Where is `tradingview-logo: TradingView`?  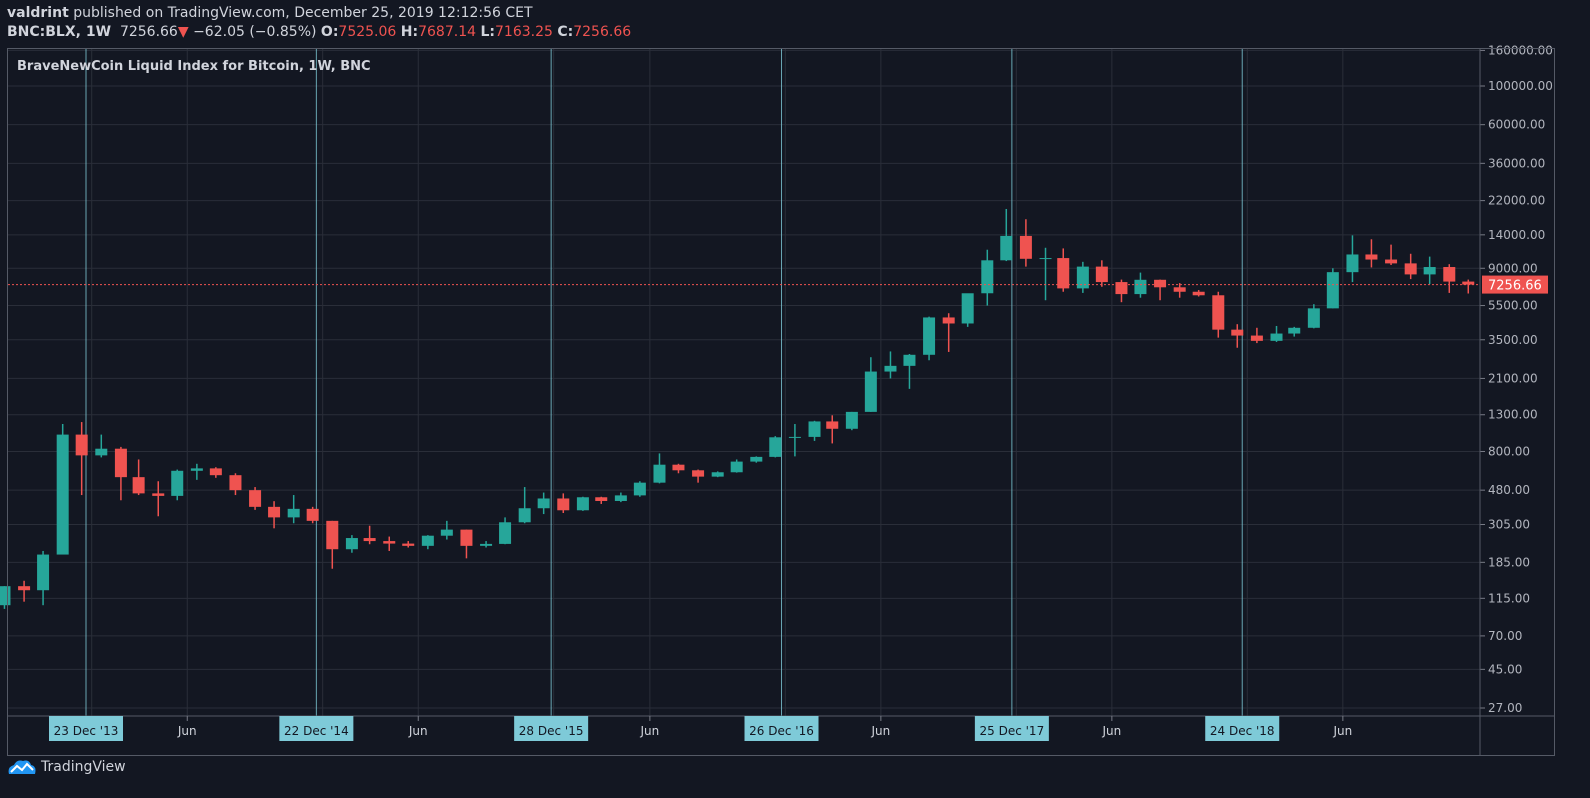
tradingview-logo: TradingView is located at coordinates (66, 767).